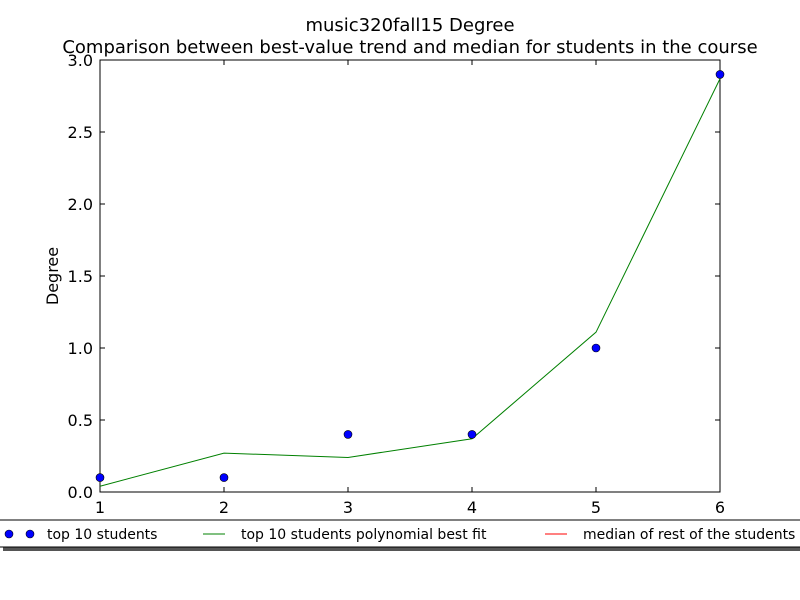 The image size is (800, 600). I want to click on legend-label-median: median of rest of the students, so click(689, 535).